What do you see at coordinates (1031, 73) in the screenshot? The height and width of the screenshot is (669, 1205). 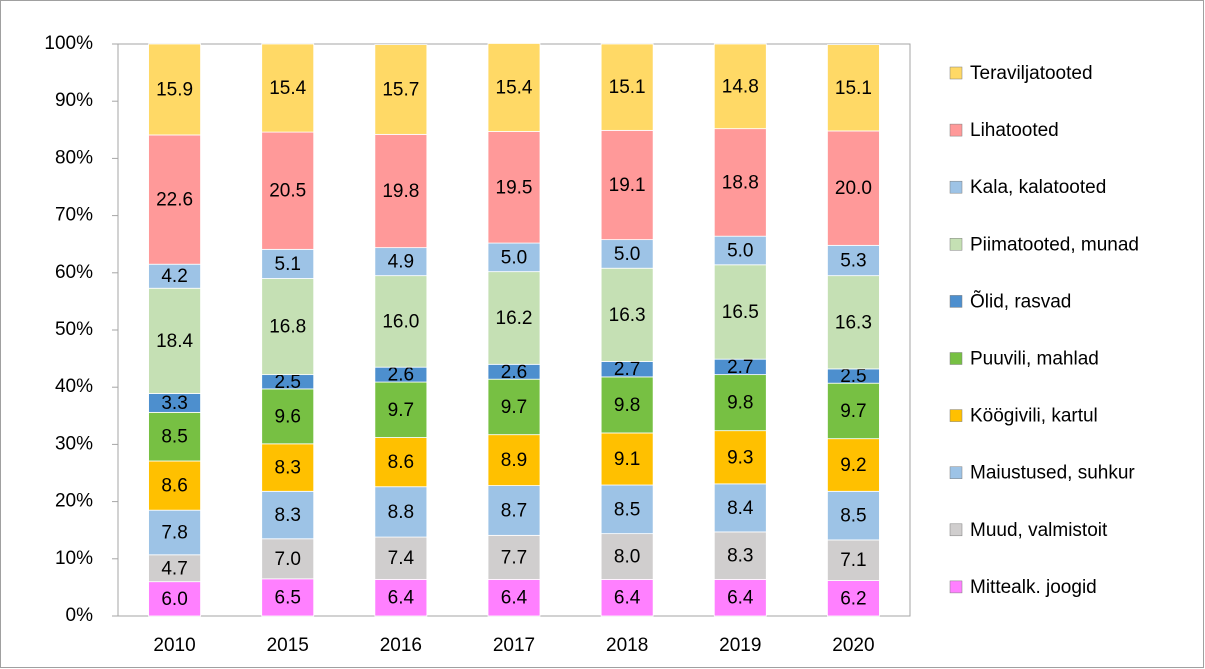 I see `legend-label: Teraviljatooted` at bounding box center [1031, 73].